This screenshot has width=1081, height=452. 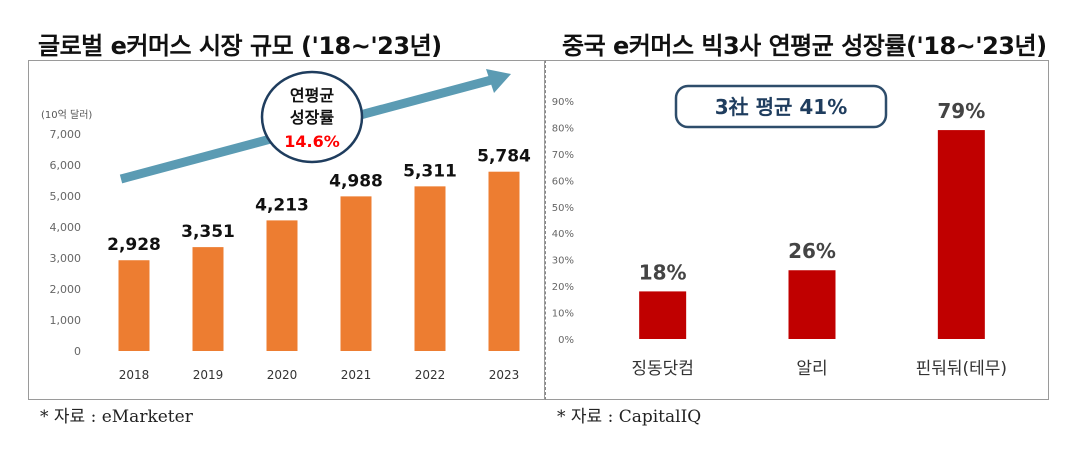 What do you see at coordinates (563, 102) in the screenshot?
I see `right-y-tick-label: 90%` at bounding box center [563, 102].